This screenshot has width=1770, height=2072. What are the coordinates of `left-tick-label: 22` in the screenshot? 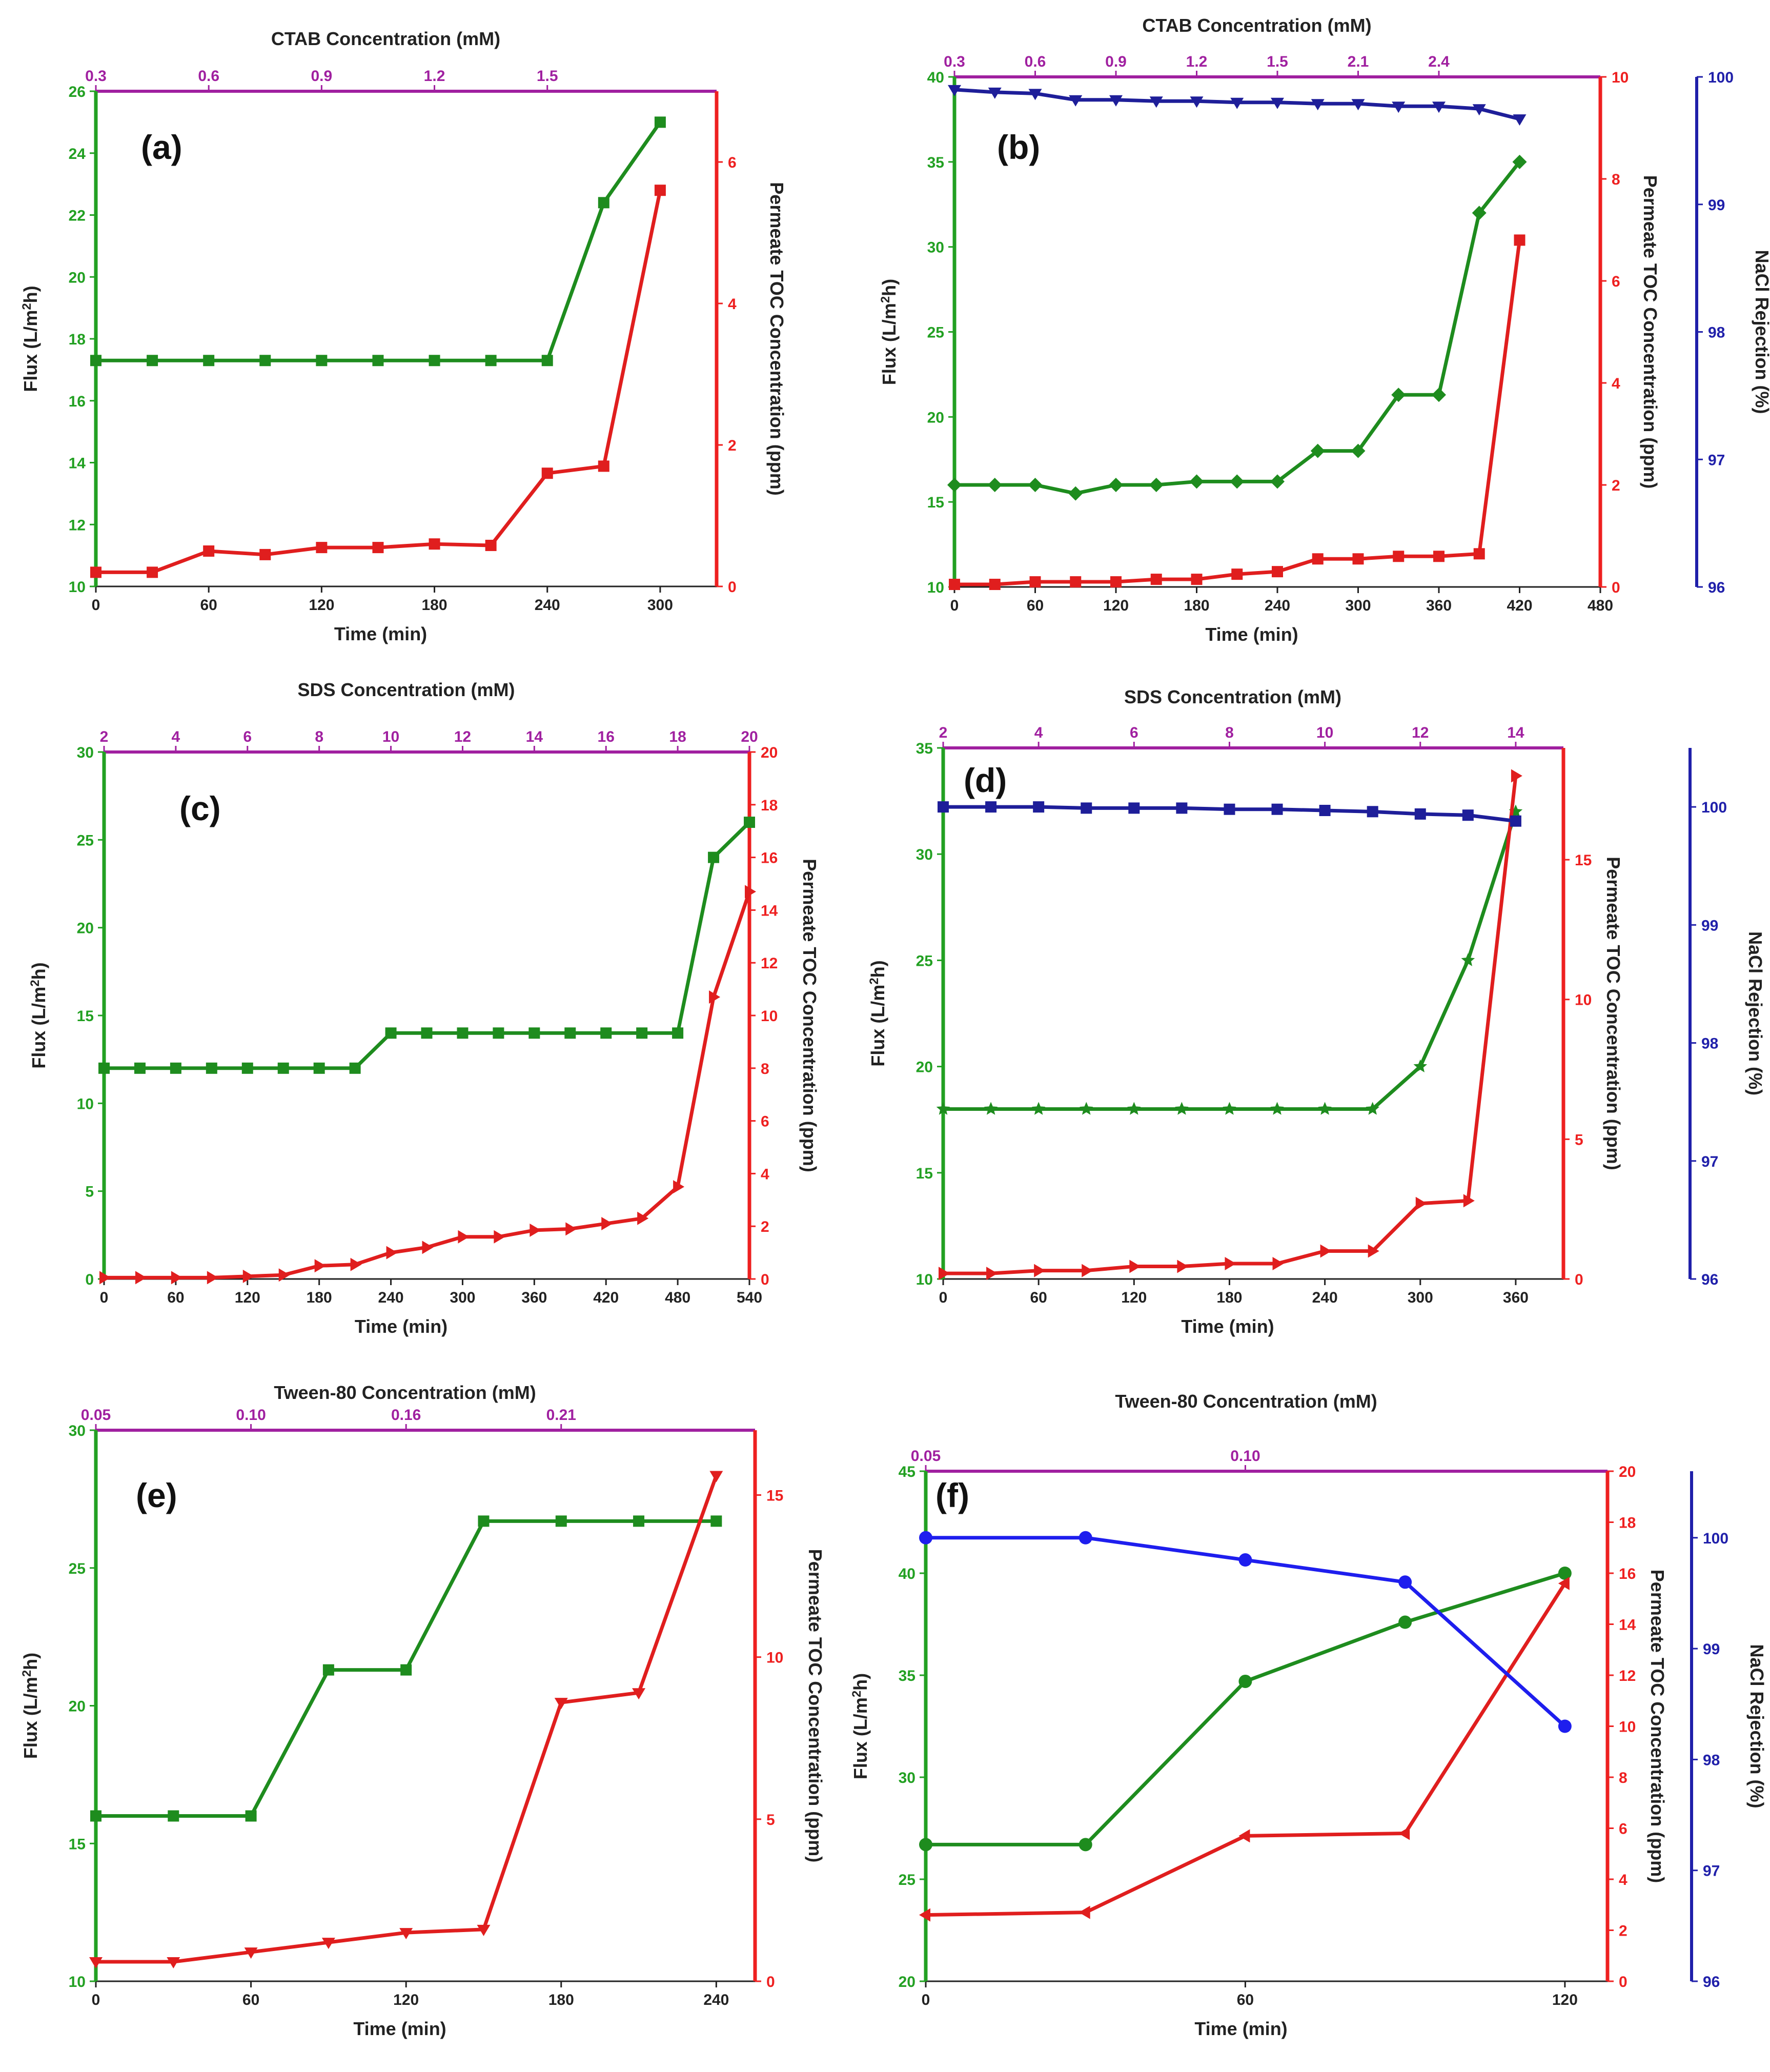 It's located at (77, 216).